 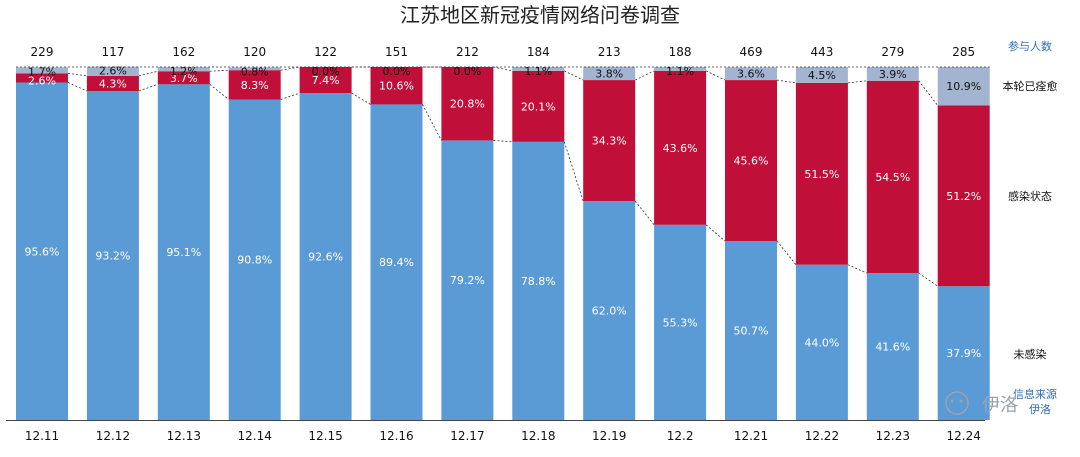 I want to click on x-tick-label: 12.21, so click(x=751, y=436).